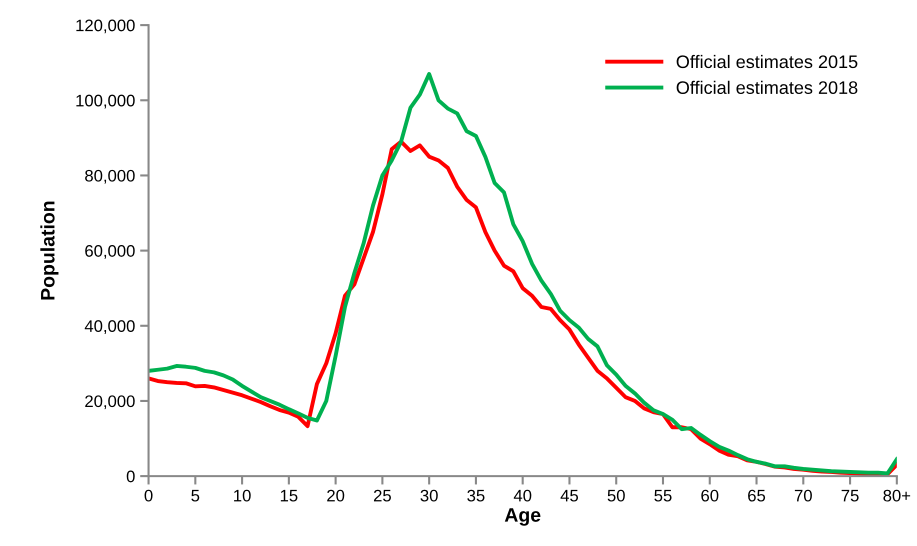  Describe the element at coordinates (148, 496) in the screenshot. I see `x-tick-label: 0` at that location.